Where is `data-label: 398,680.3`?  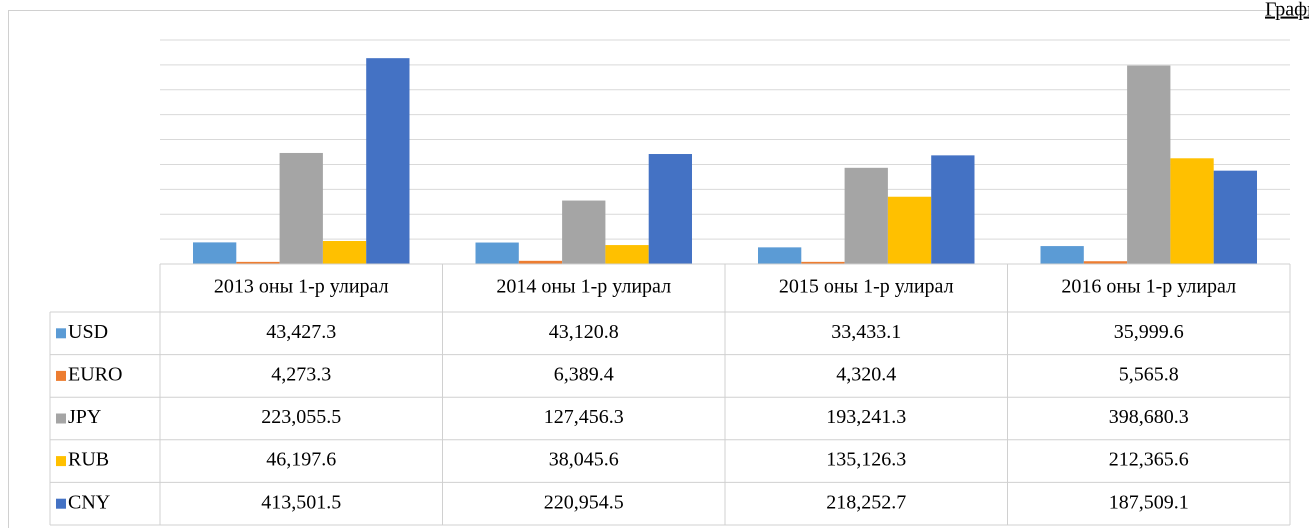 data-label: 398,680.3 is located at coordinates (1149, 417).